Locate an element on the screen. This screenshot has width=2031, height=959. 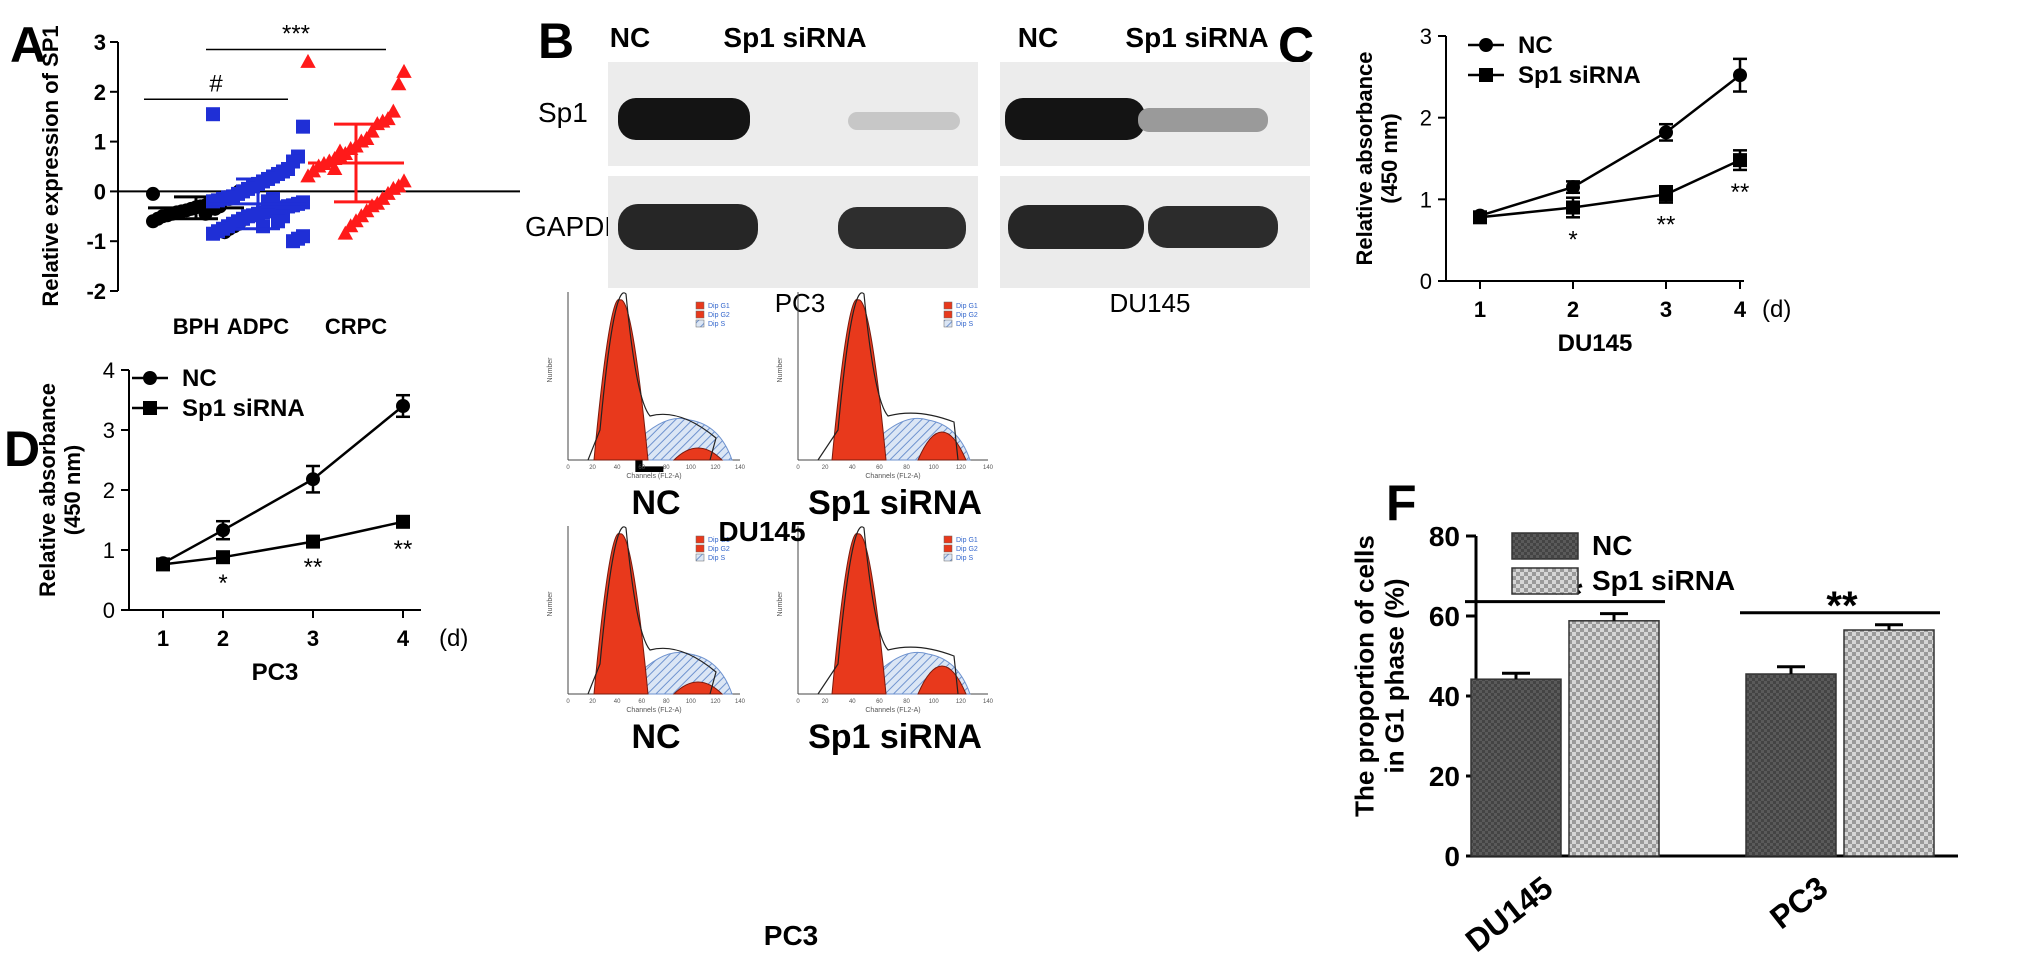
panel-letter-a: A is located at coordinates (28, 45).